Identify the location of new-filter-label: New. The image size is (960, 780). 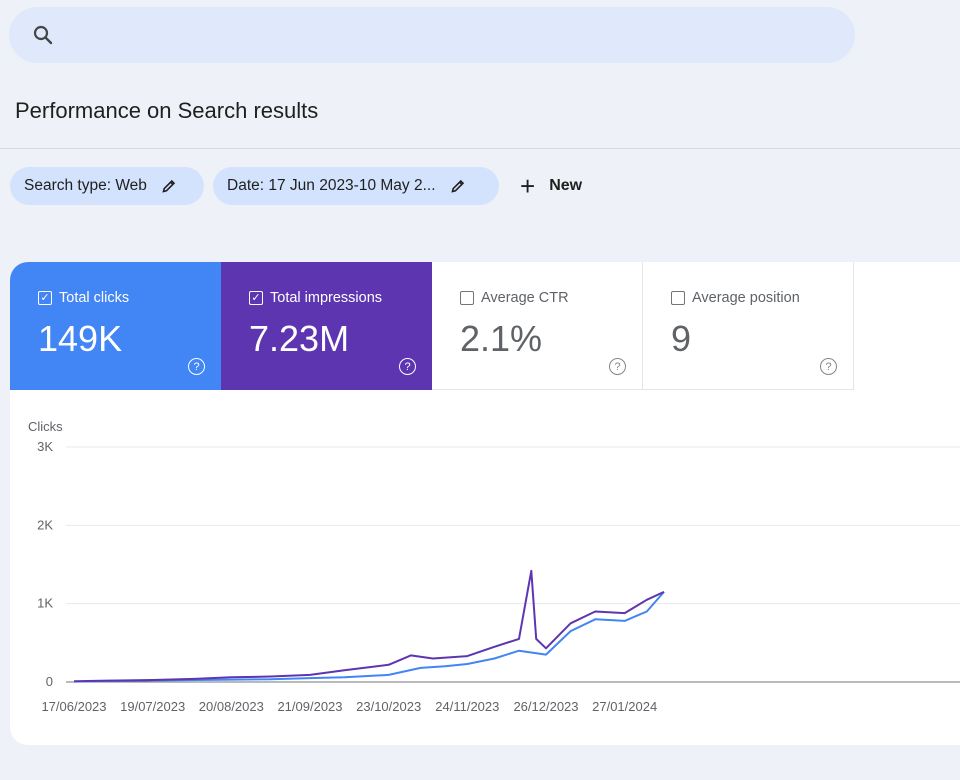
(566, 185).